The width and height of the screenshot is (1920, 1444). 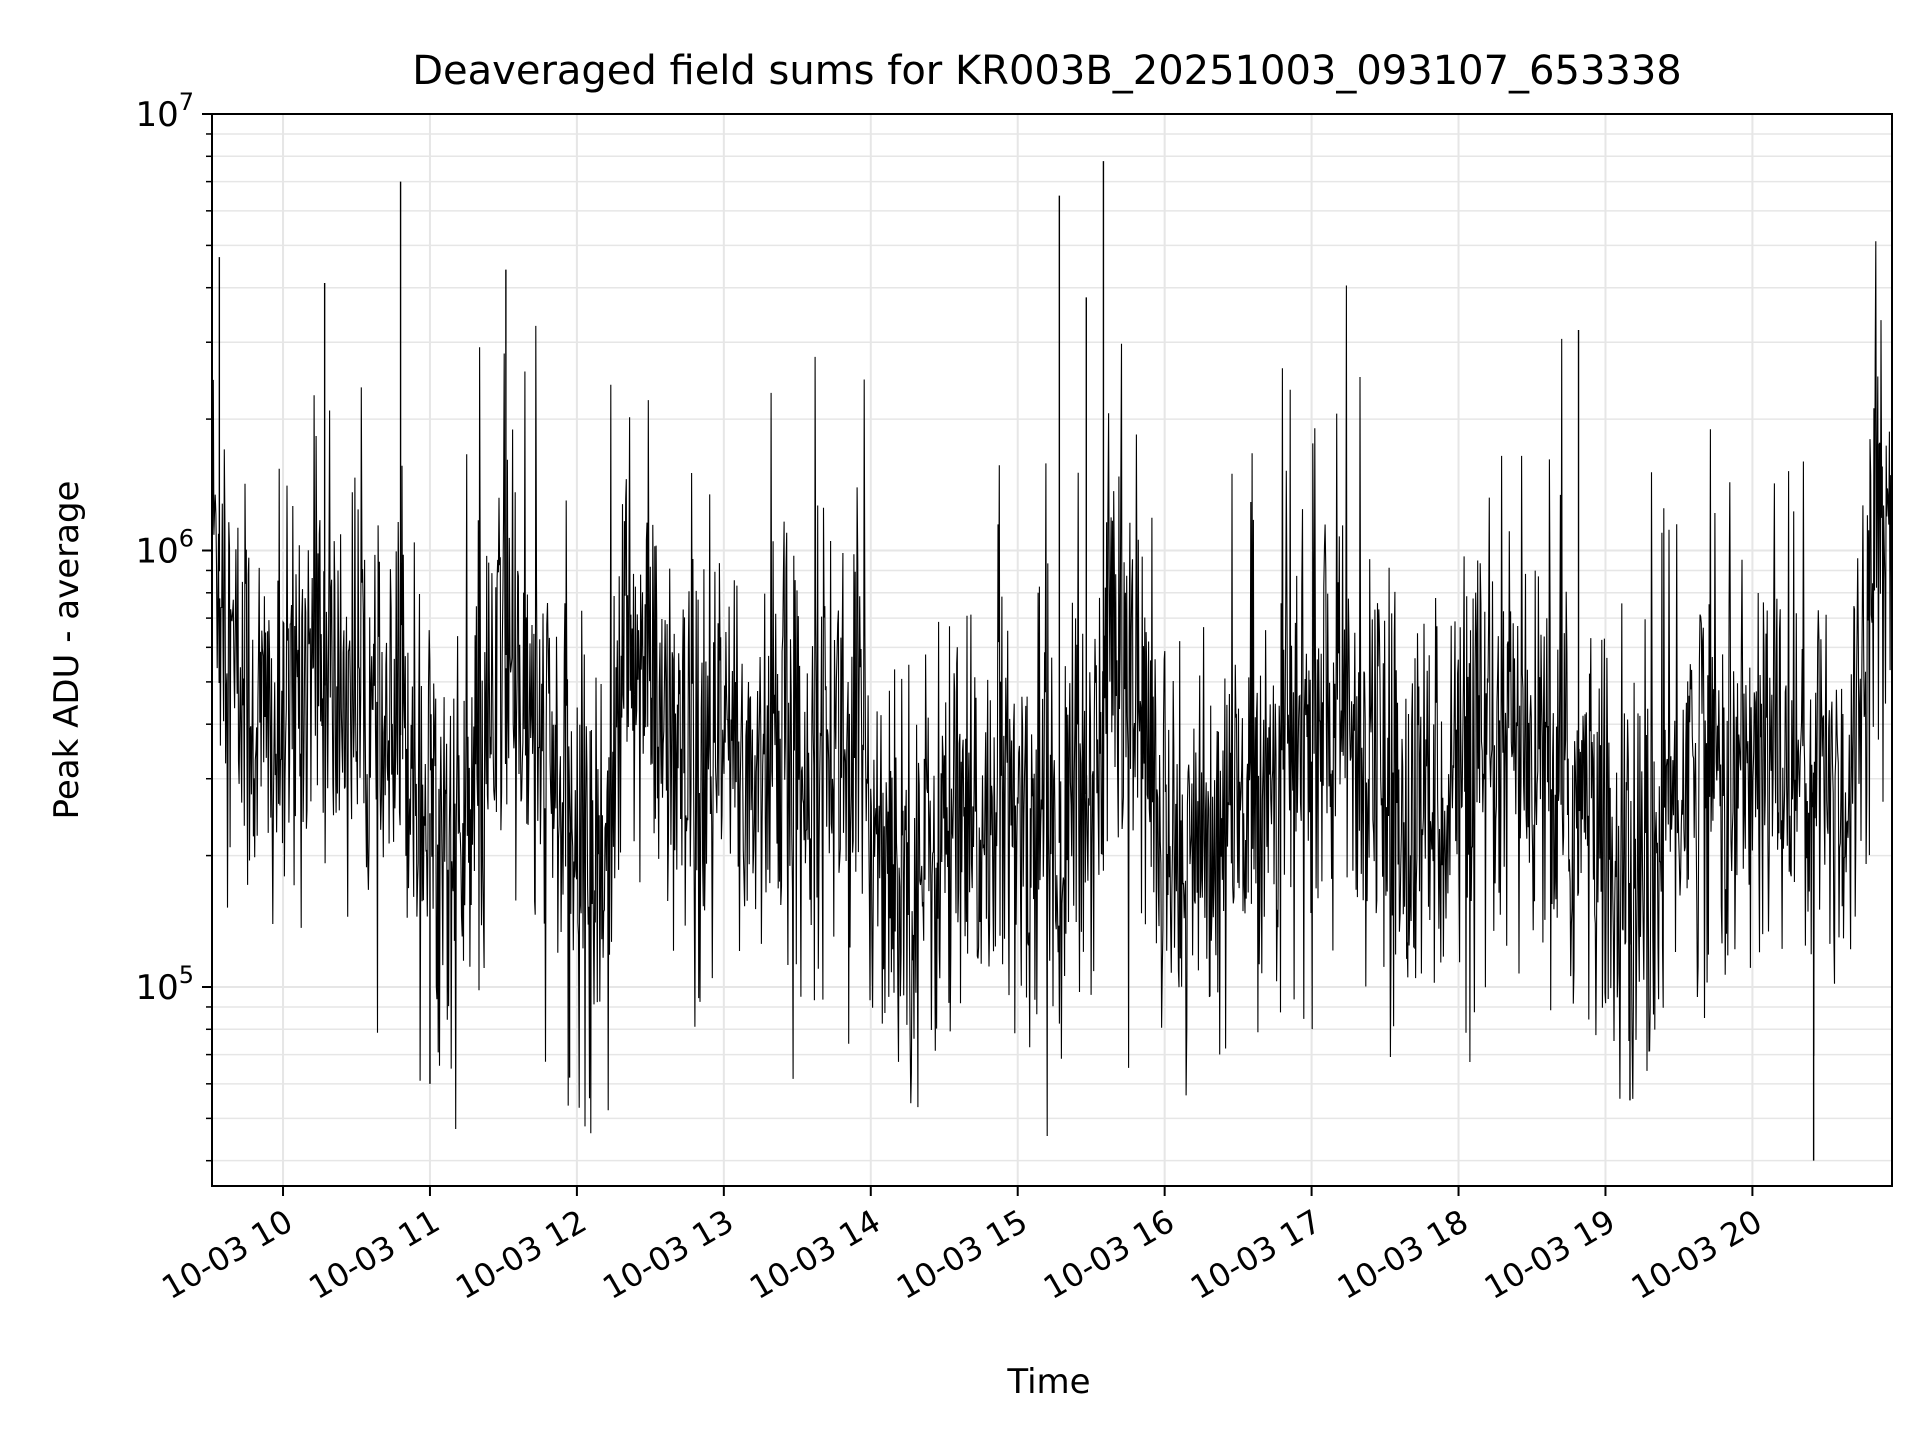 What do you see at coordinates (164, 984) in the screenshot?
I see `y-tick-label: 10⁵` at bounding box center [164, 984].